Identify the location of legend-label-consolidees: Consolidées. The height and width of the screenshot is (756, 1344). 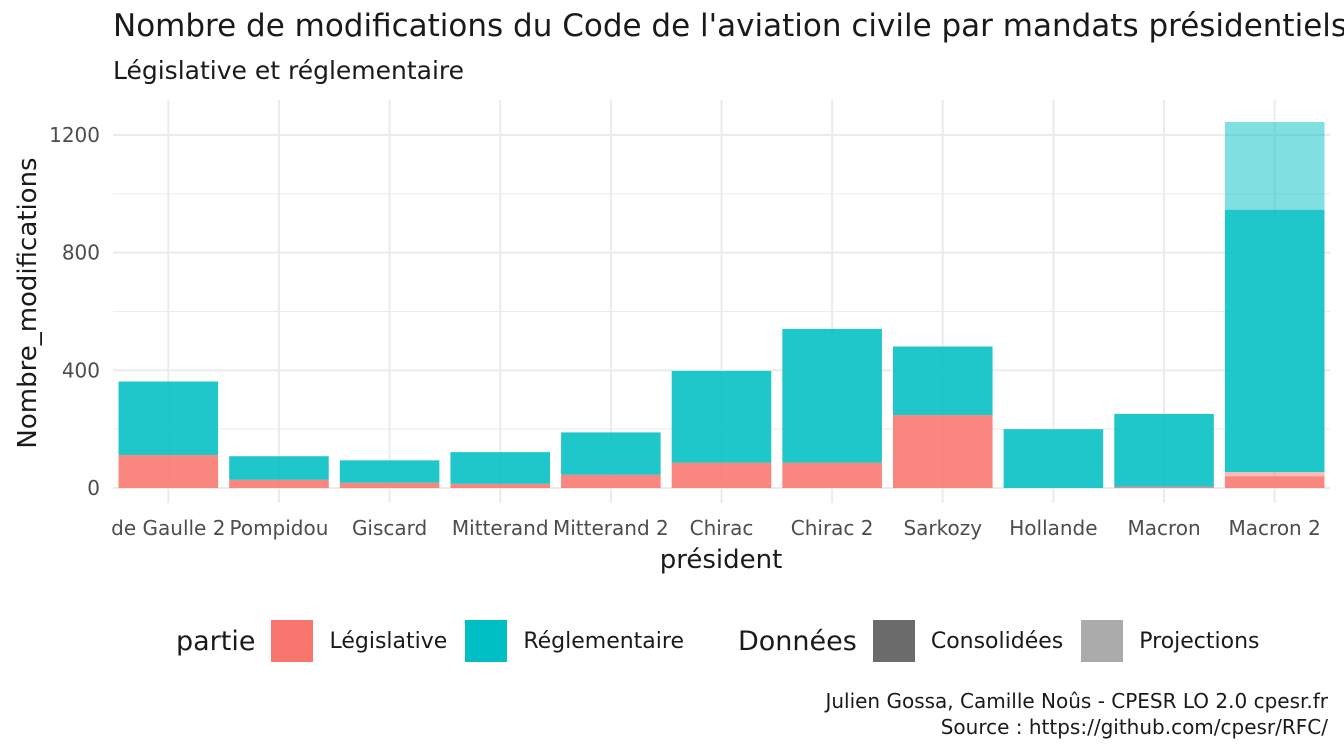
(997, 641).